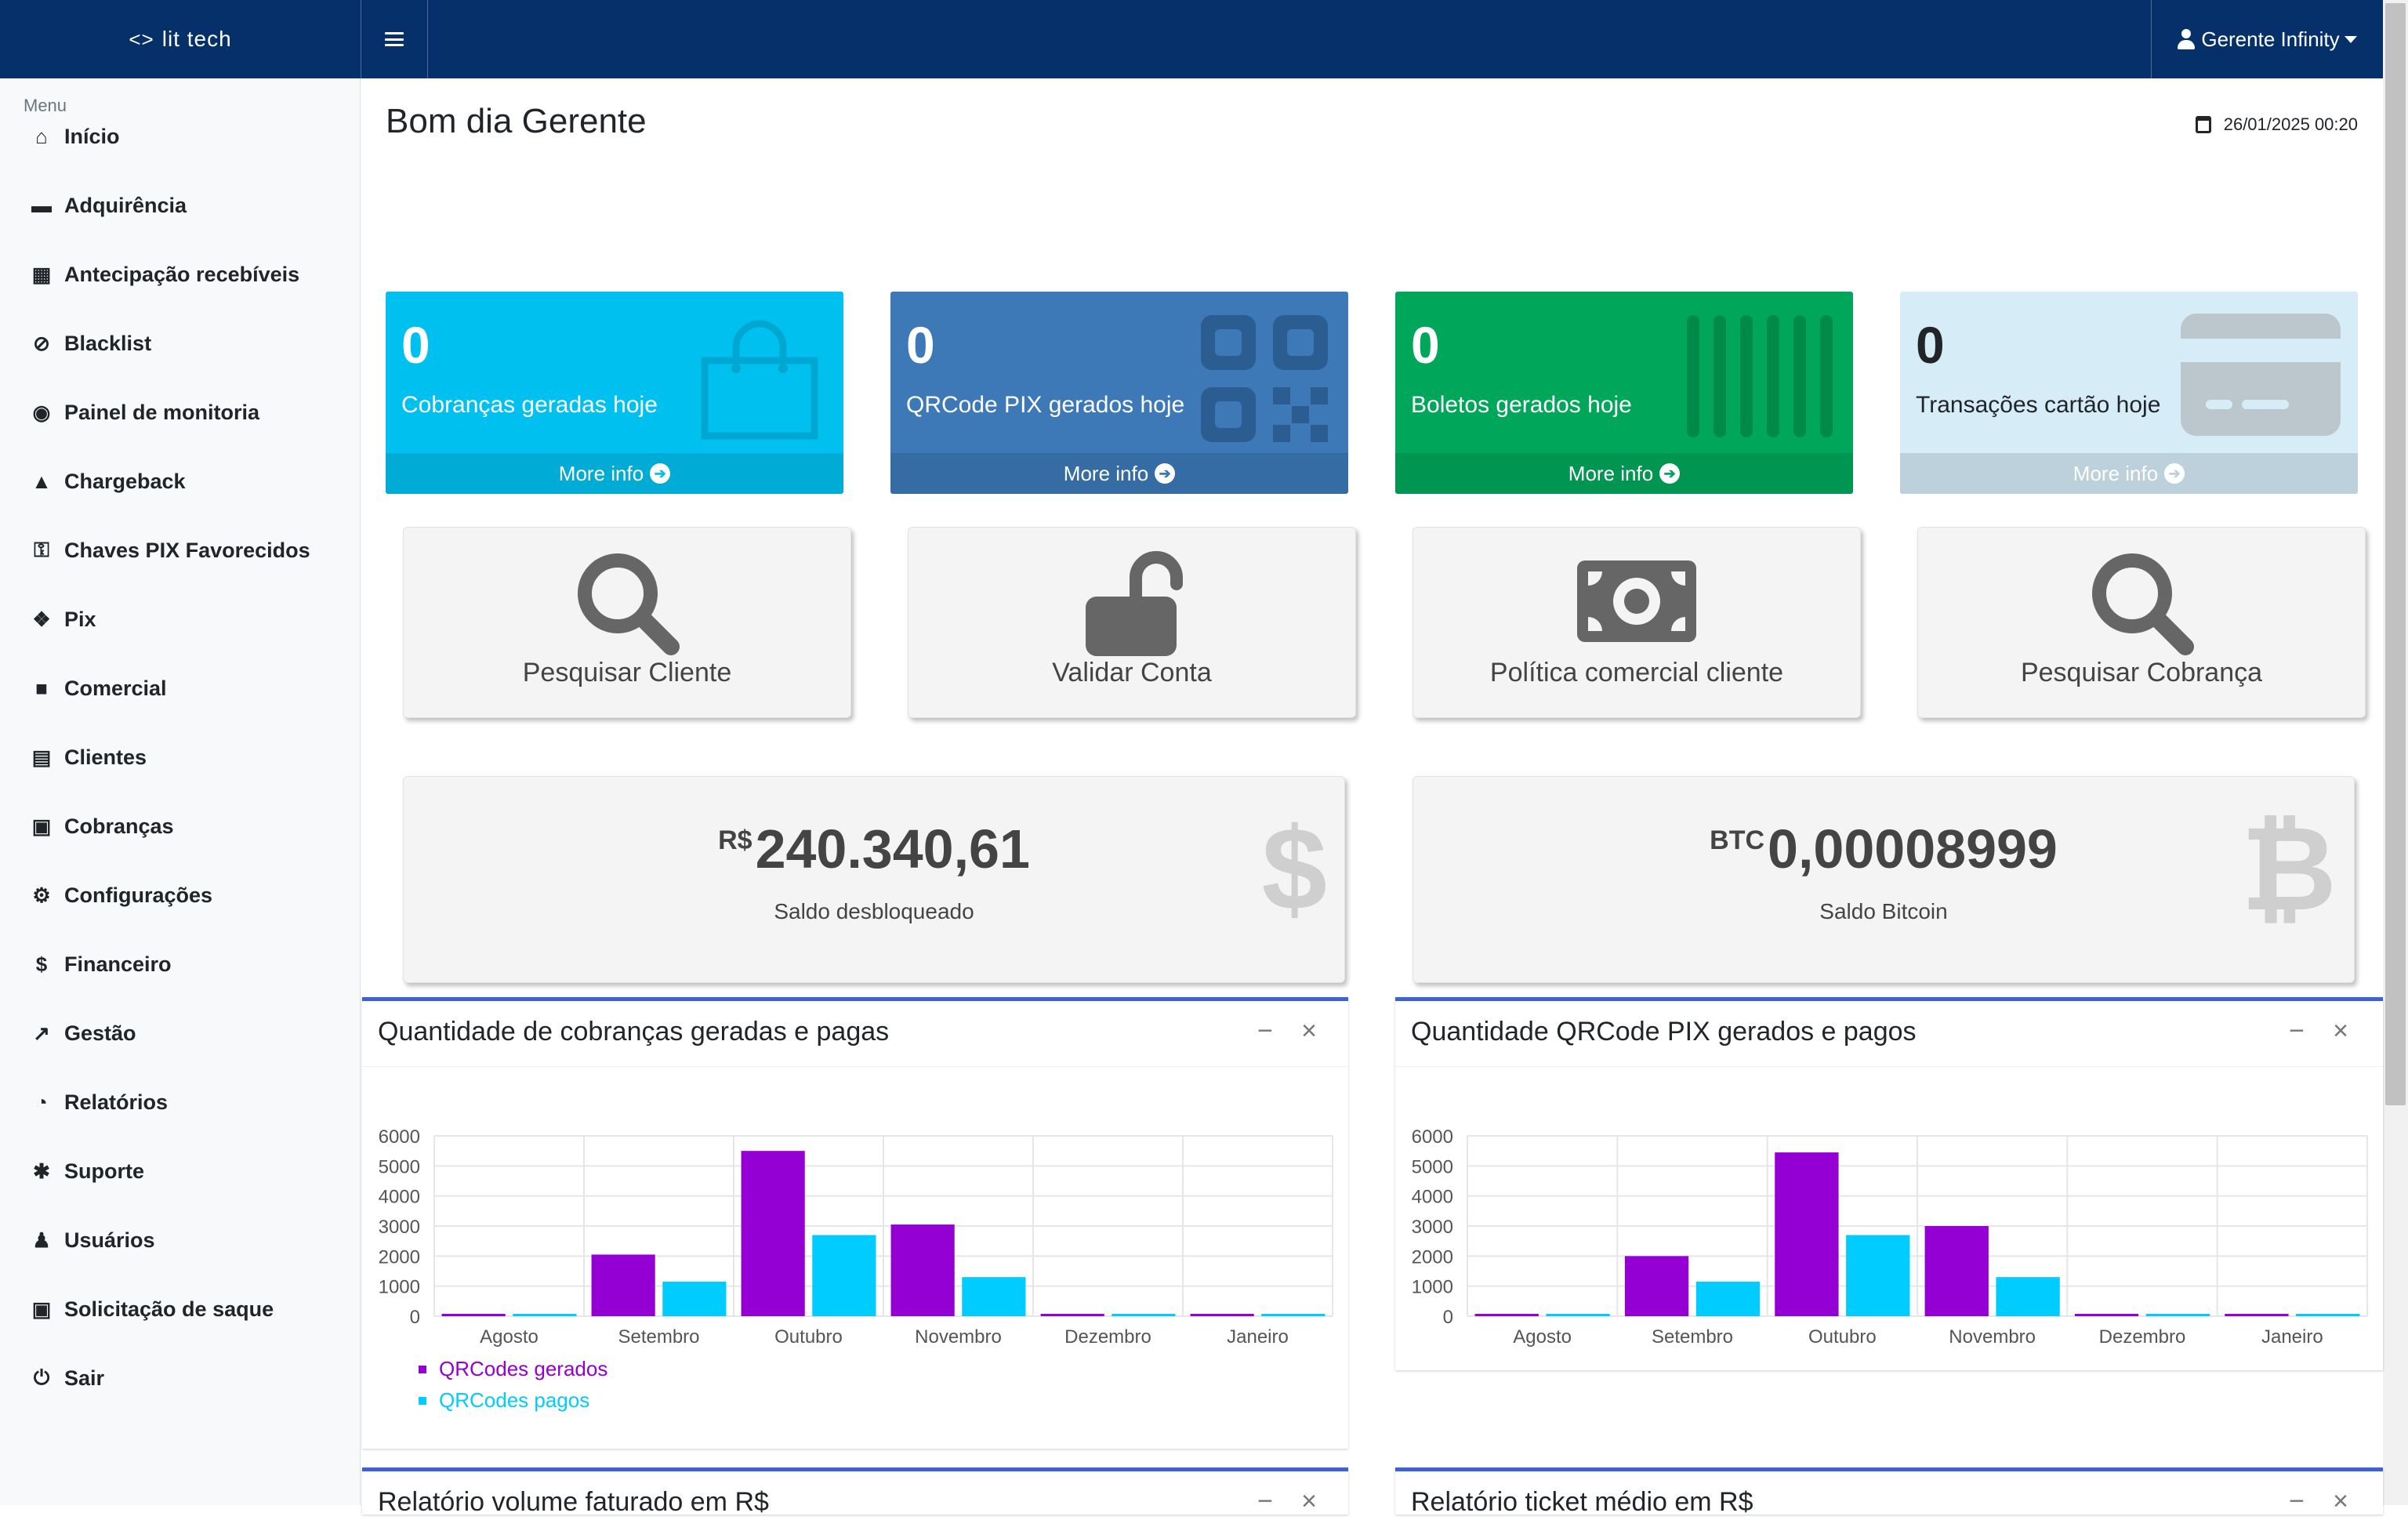 The height and width of the screenshot is (1520, 2408). What do you see at coordinates (874, 849) in the screenshot?
I see `balance-value: R$240.340,61` at bounding box center [874, 849].